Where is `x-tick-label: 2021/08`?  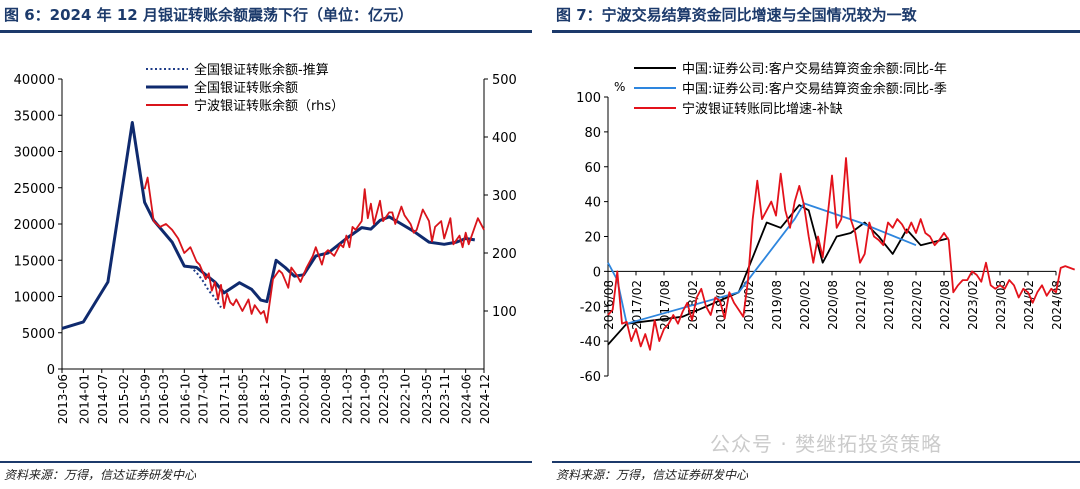 x-tick-label: 2021/08 is located at coordinates (889, 305).